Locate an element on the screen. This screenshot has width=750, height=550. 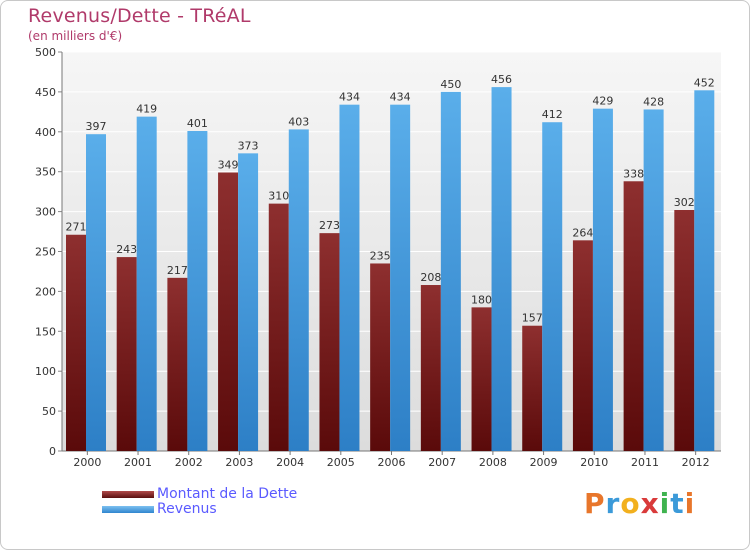
data-label-dette: 157 is located at coordinates (532, 318).